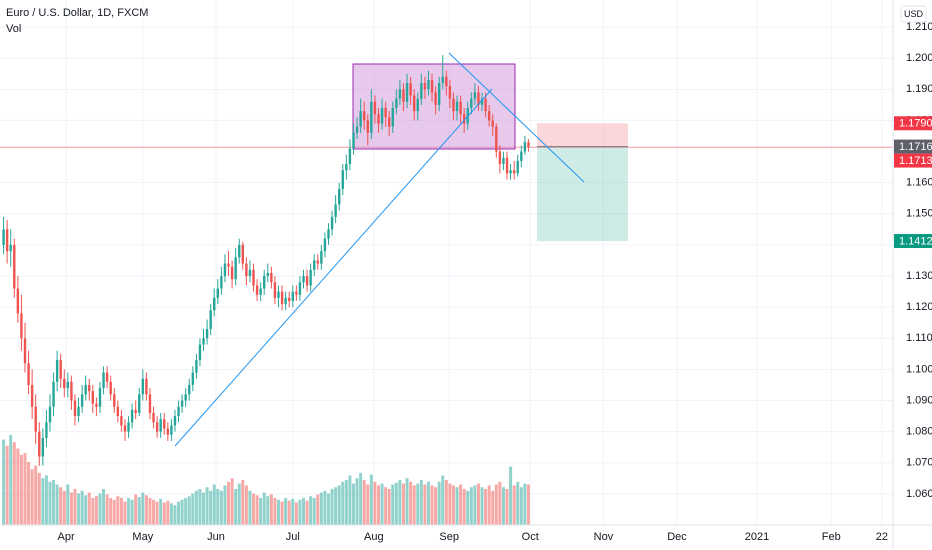  What do you see at coordinates (915, 124) in the screenshot?
I see `price-badge-label: 1.17908` at bounding box center [915, 124].